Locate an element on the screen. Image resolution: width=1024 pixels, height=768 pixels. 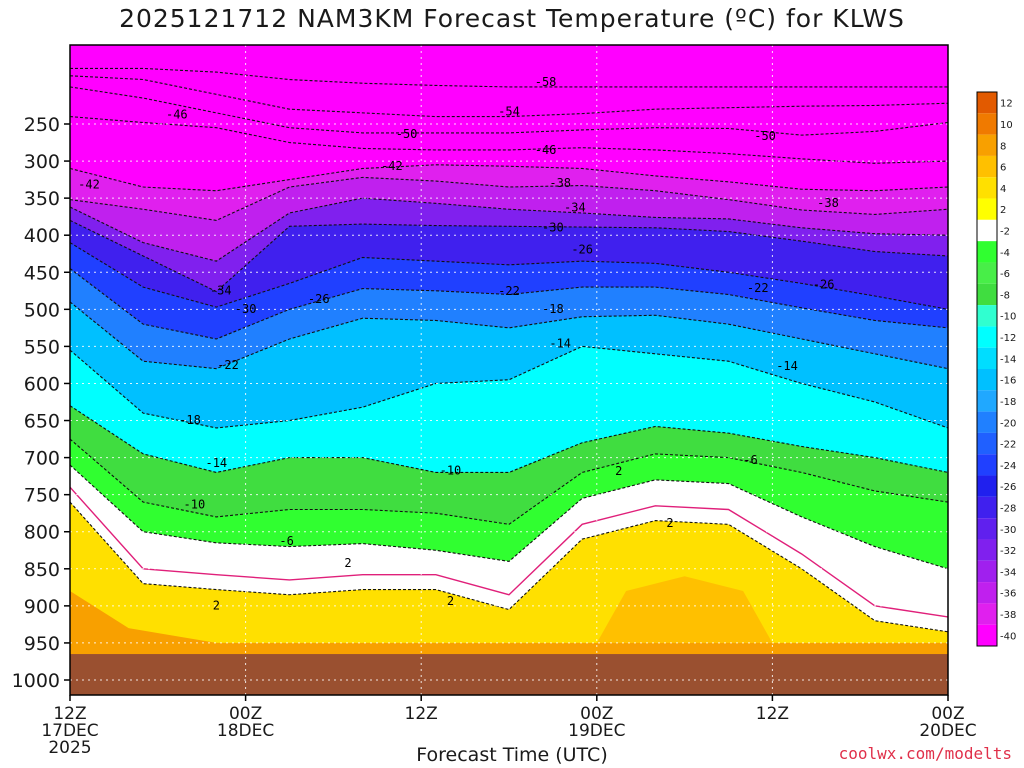
x-tick-label: 17DEC is located at coordinates (69, 731).